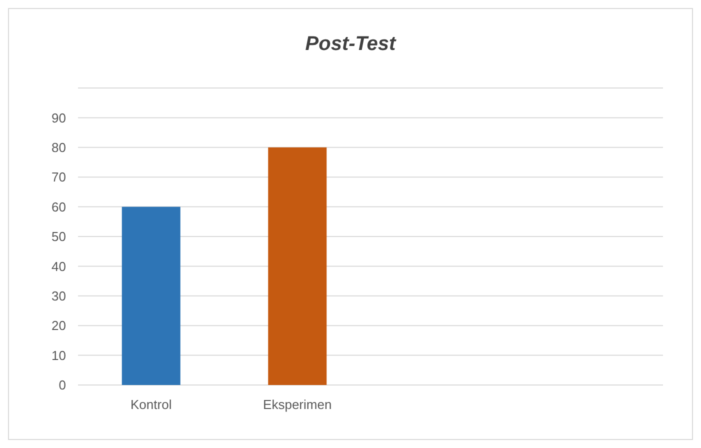 This screenshot has height=448, width=701. I want to click on y-tick-label: 50, so click(59, 236).